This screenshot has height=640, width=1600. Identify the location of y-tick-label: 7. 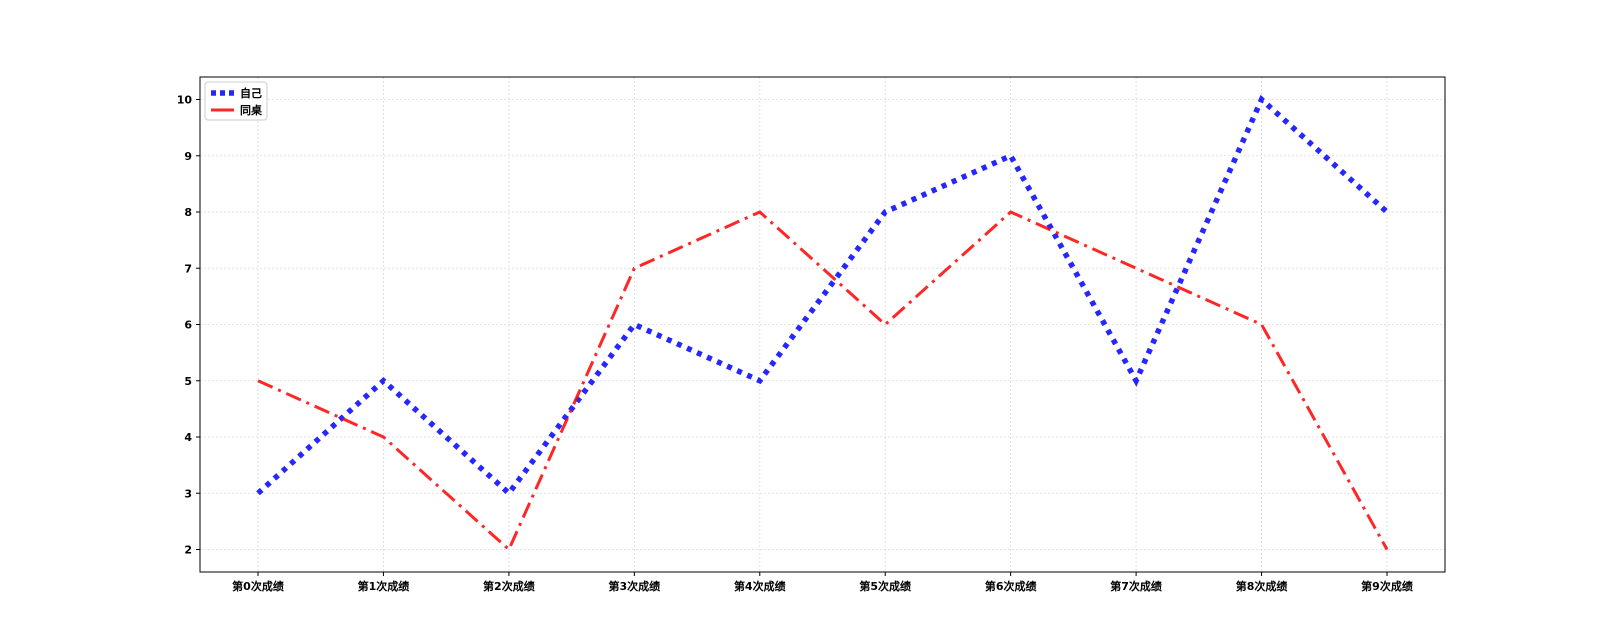
(188, 268).